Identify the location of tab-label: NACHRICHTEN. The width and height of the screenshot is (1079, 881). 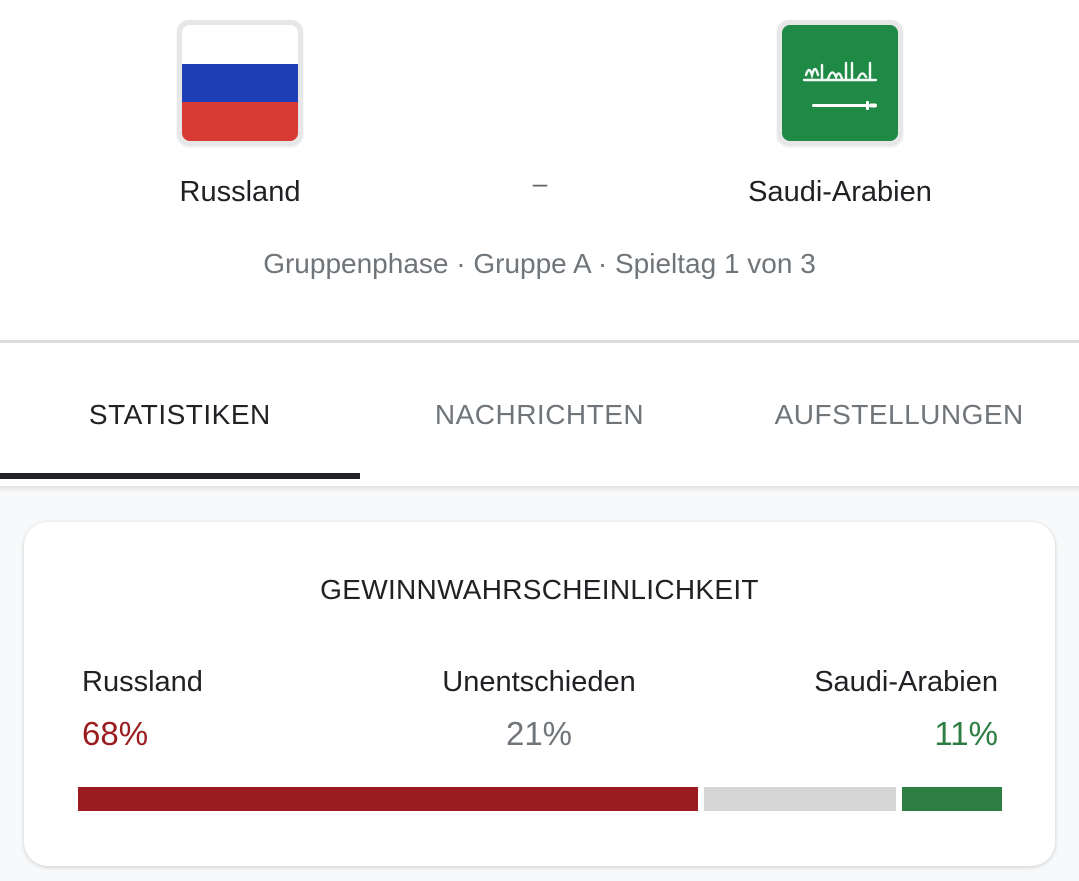
(539, 414).